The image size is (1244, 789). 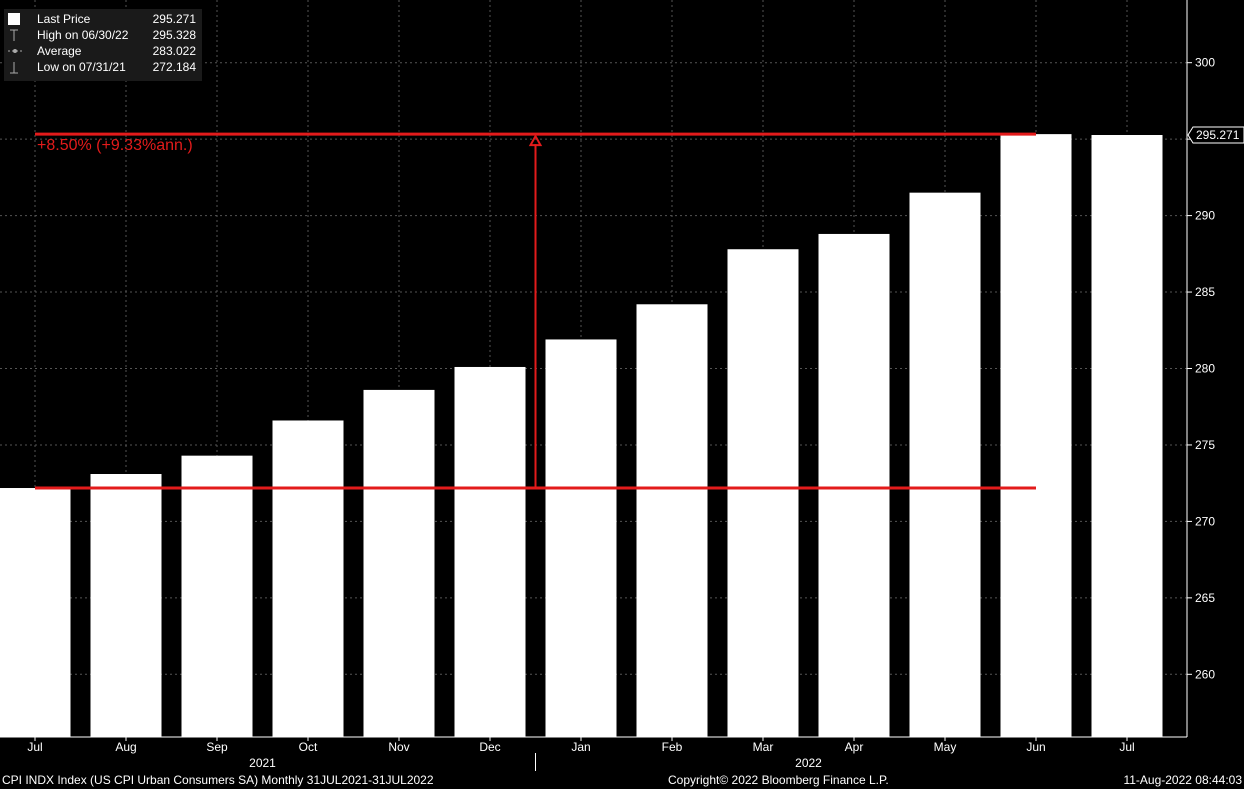 What do you see at coordinates (64, 19) in the screenshot?
I see `legend-label: Last Price` at bounding box center [64, 19].